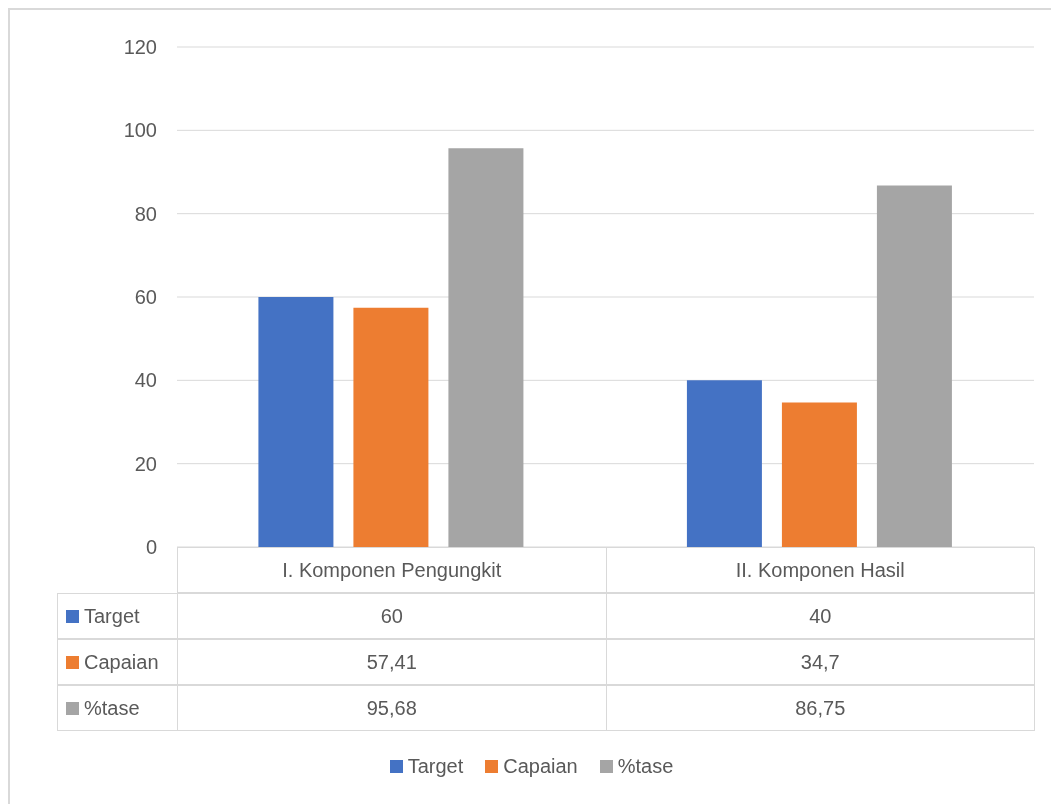 This screenshot has height=812, width=1059. Describe the element at coordinates (112, 707) in the screenshot. I see `text: %tase` at that location.